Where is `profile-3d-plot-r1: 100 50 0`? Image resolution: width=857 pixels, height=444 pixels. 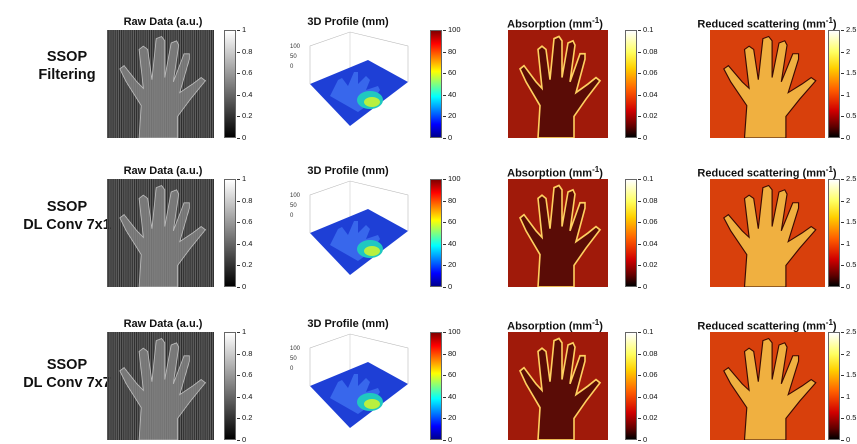
profile-3d-plot-r1: 100 50 0 is located at coordinates (349, 78).